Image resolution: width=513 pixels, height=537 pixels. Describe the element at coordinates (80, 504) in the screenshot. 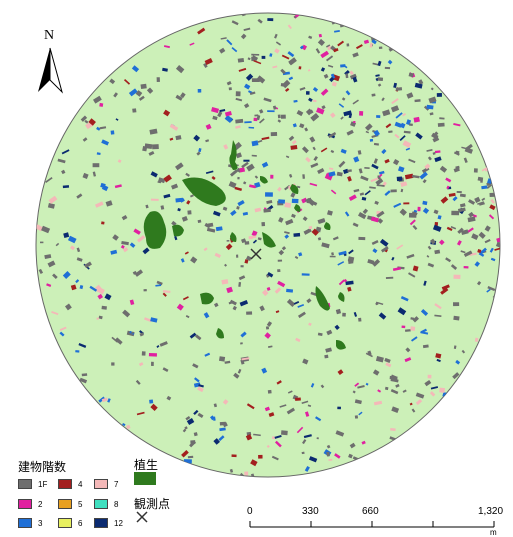

I see `legend-label-5: 5` at that location.